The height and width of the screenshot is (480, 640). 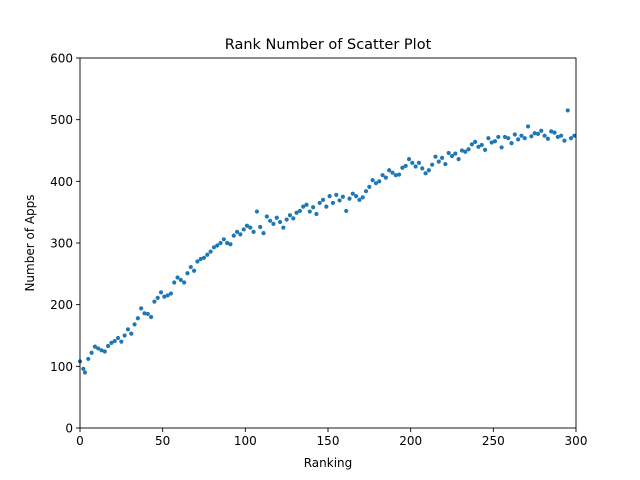 What do you see at coordinates (61, 59) in the screenshot?
I see `y-tick-label: 600` at bounding box center [61, 59].